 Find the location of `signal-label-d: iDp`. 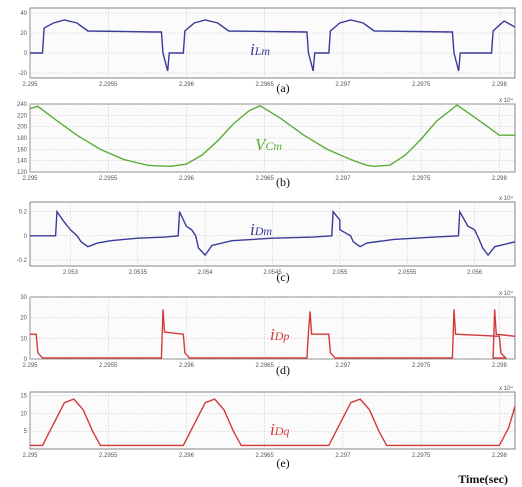

signal-label-d: iDp is located at coordinates (279, 334).